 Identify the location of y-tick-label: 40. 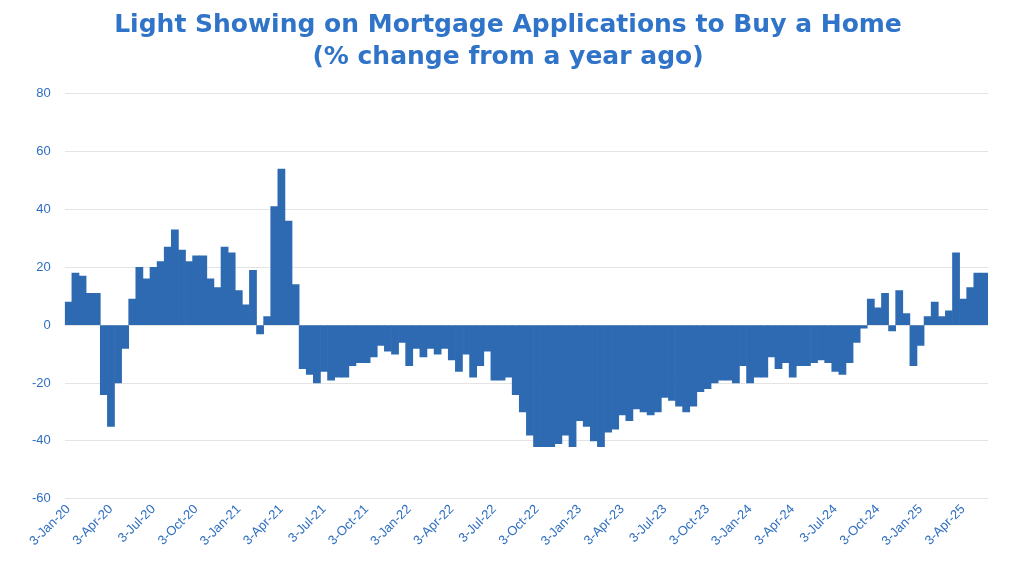
(43, 209).